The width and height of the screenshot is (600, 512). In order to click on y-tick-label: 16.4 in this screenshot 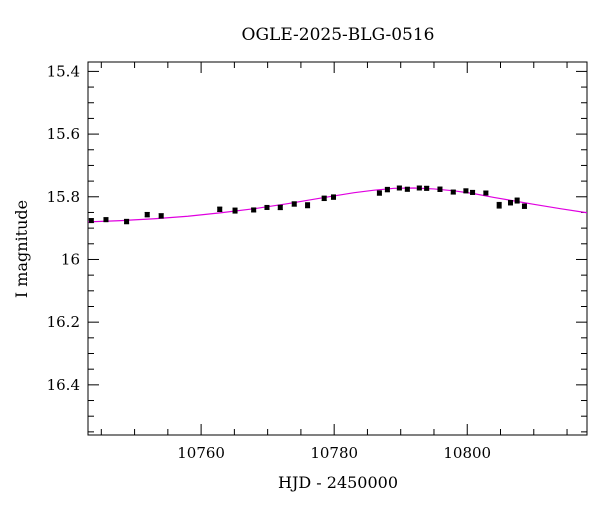, I will do `click(63, 385)`.